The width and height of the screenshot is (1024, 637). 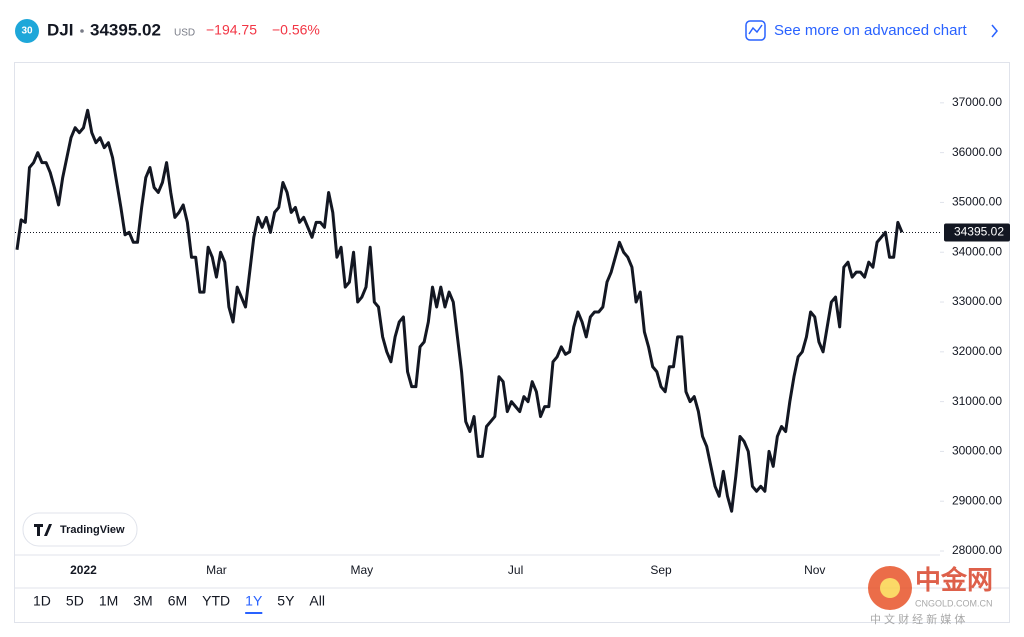 What do you see at coordinates (954, 580) in the screenshot?
I see `watermark-name: 中金网` at bounding box center [954, 580].